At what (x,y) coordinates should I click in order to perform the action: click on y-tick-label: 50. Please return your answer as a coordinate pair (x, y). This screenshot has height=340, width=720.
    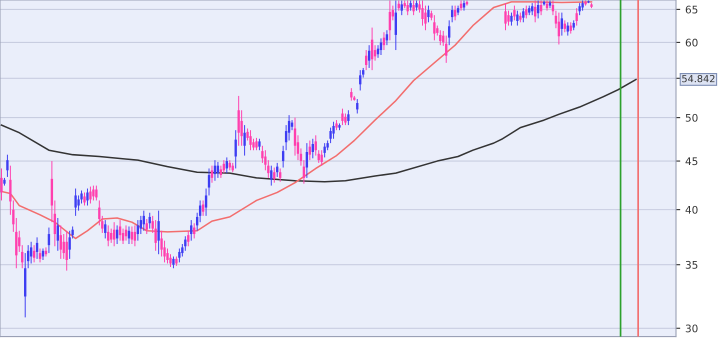
    Looking at the image, I should click on (692, 118).